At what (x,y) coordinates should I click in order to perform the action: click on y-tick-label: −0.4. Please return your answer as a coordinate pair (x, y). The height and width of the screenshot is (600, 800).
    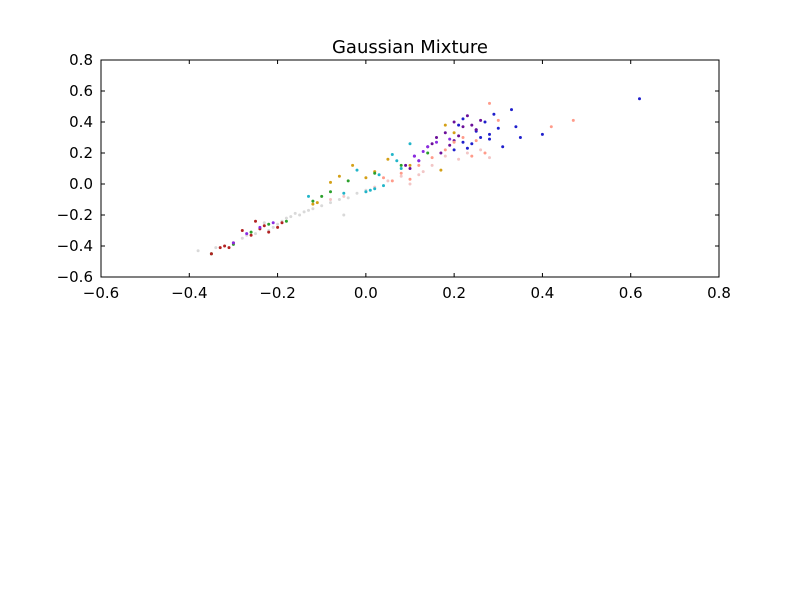
    Looking at the image, I should click on (75, 246).